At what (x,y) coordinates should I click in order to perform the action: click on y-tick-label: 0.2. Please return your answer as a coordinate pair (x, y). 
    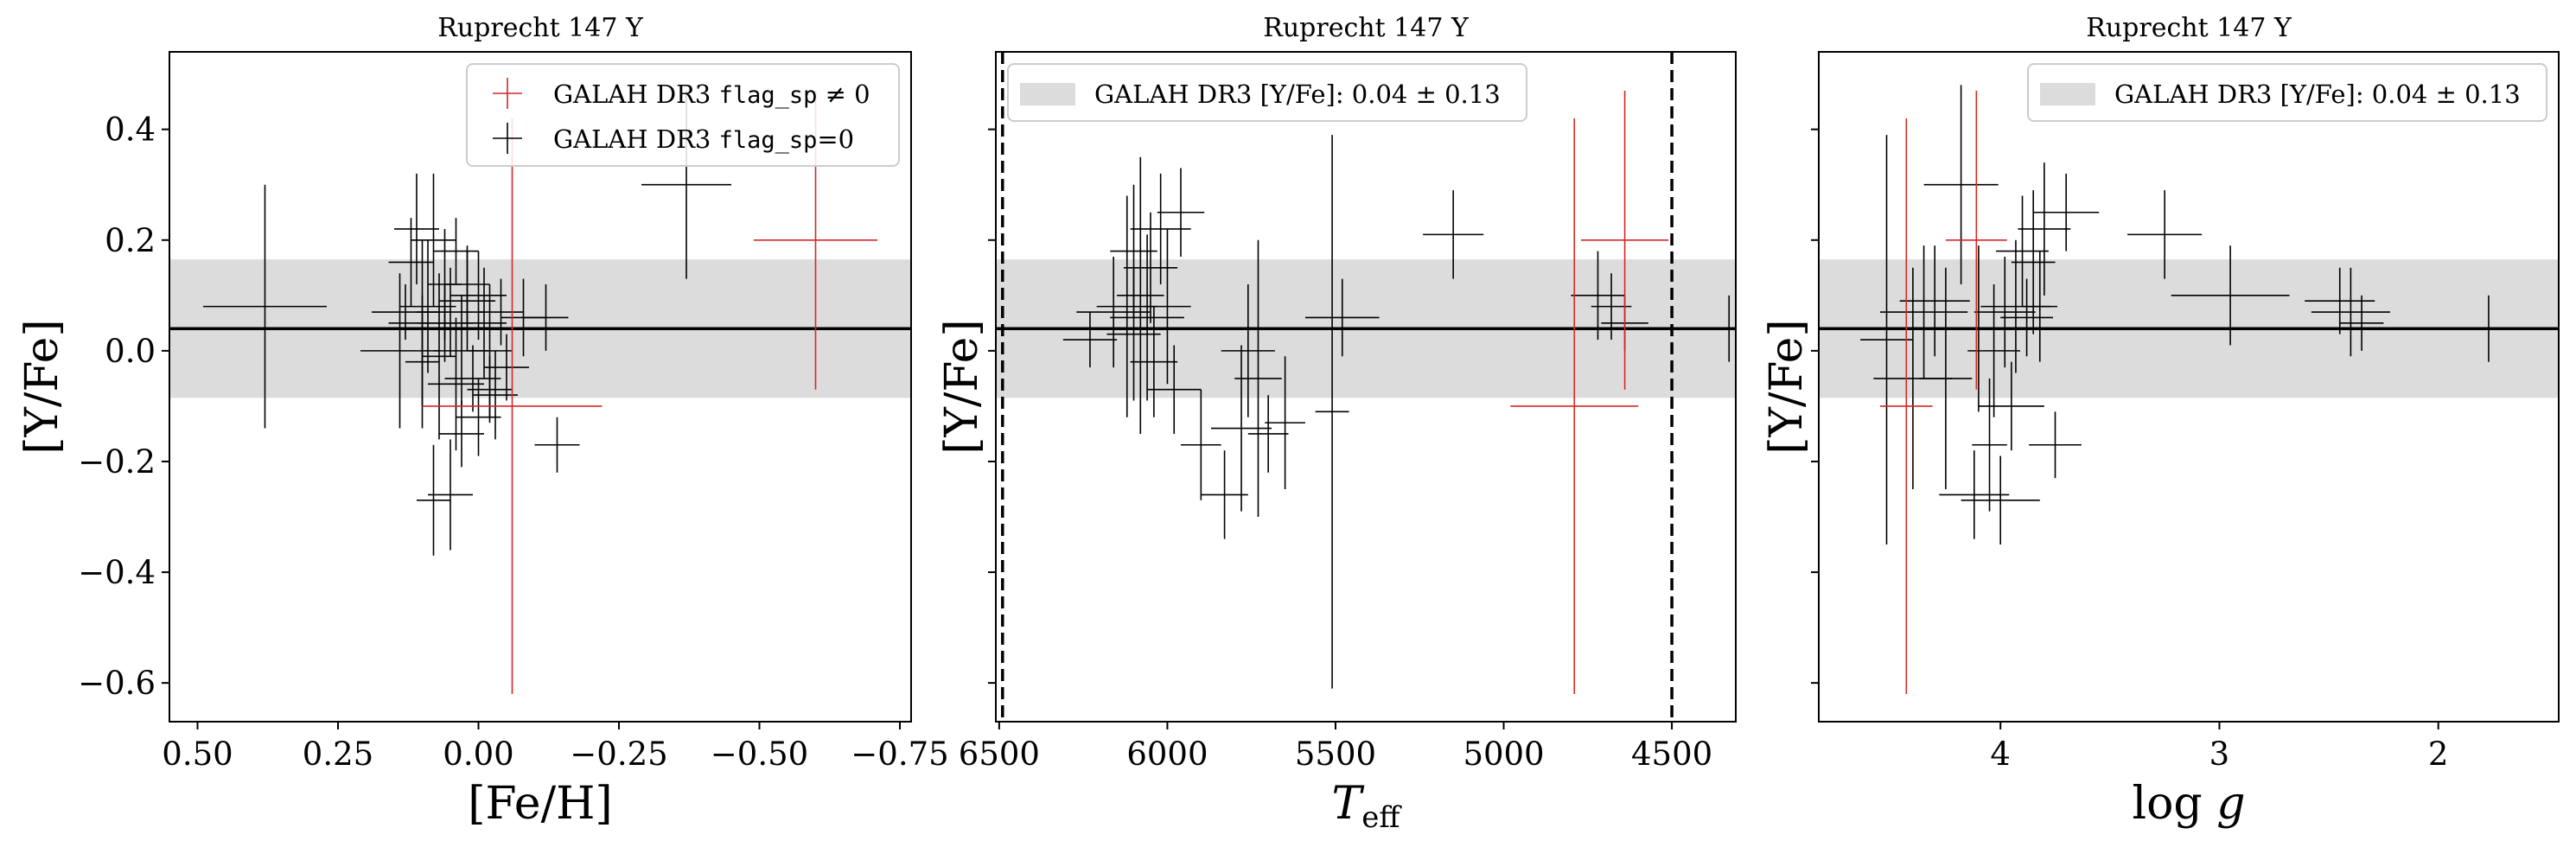
    Looking at the image, I should click on (130, 240).